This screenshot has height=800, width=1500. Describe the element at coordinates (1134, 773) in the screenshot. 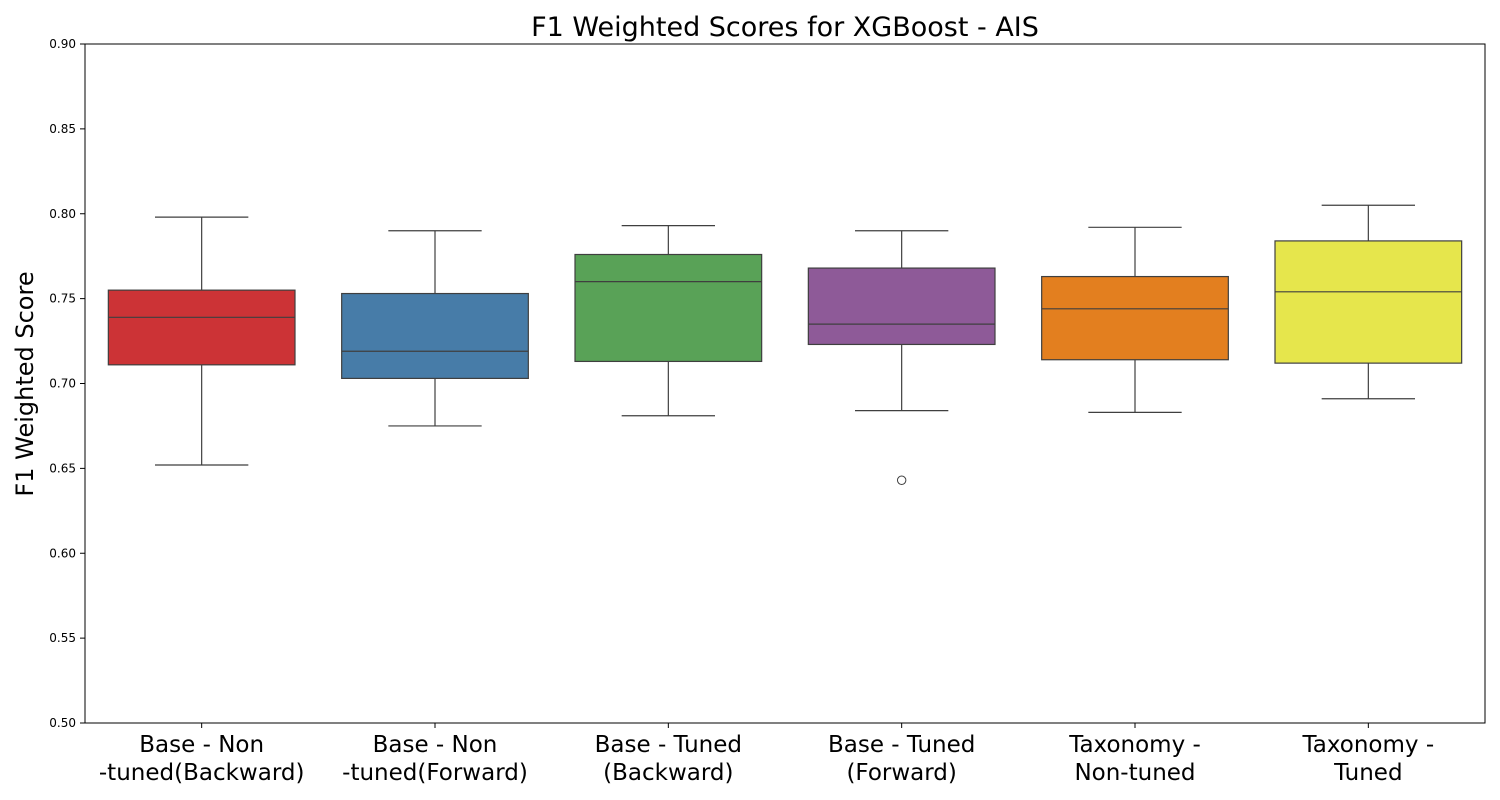

I see `x-tick-label: Non-tuned` at that location.